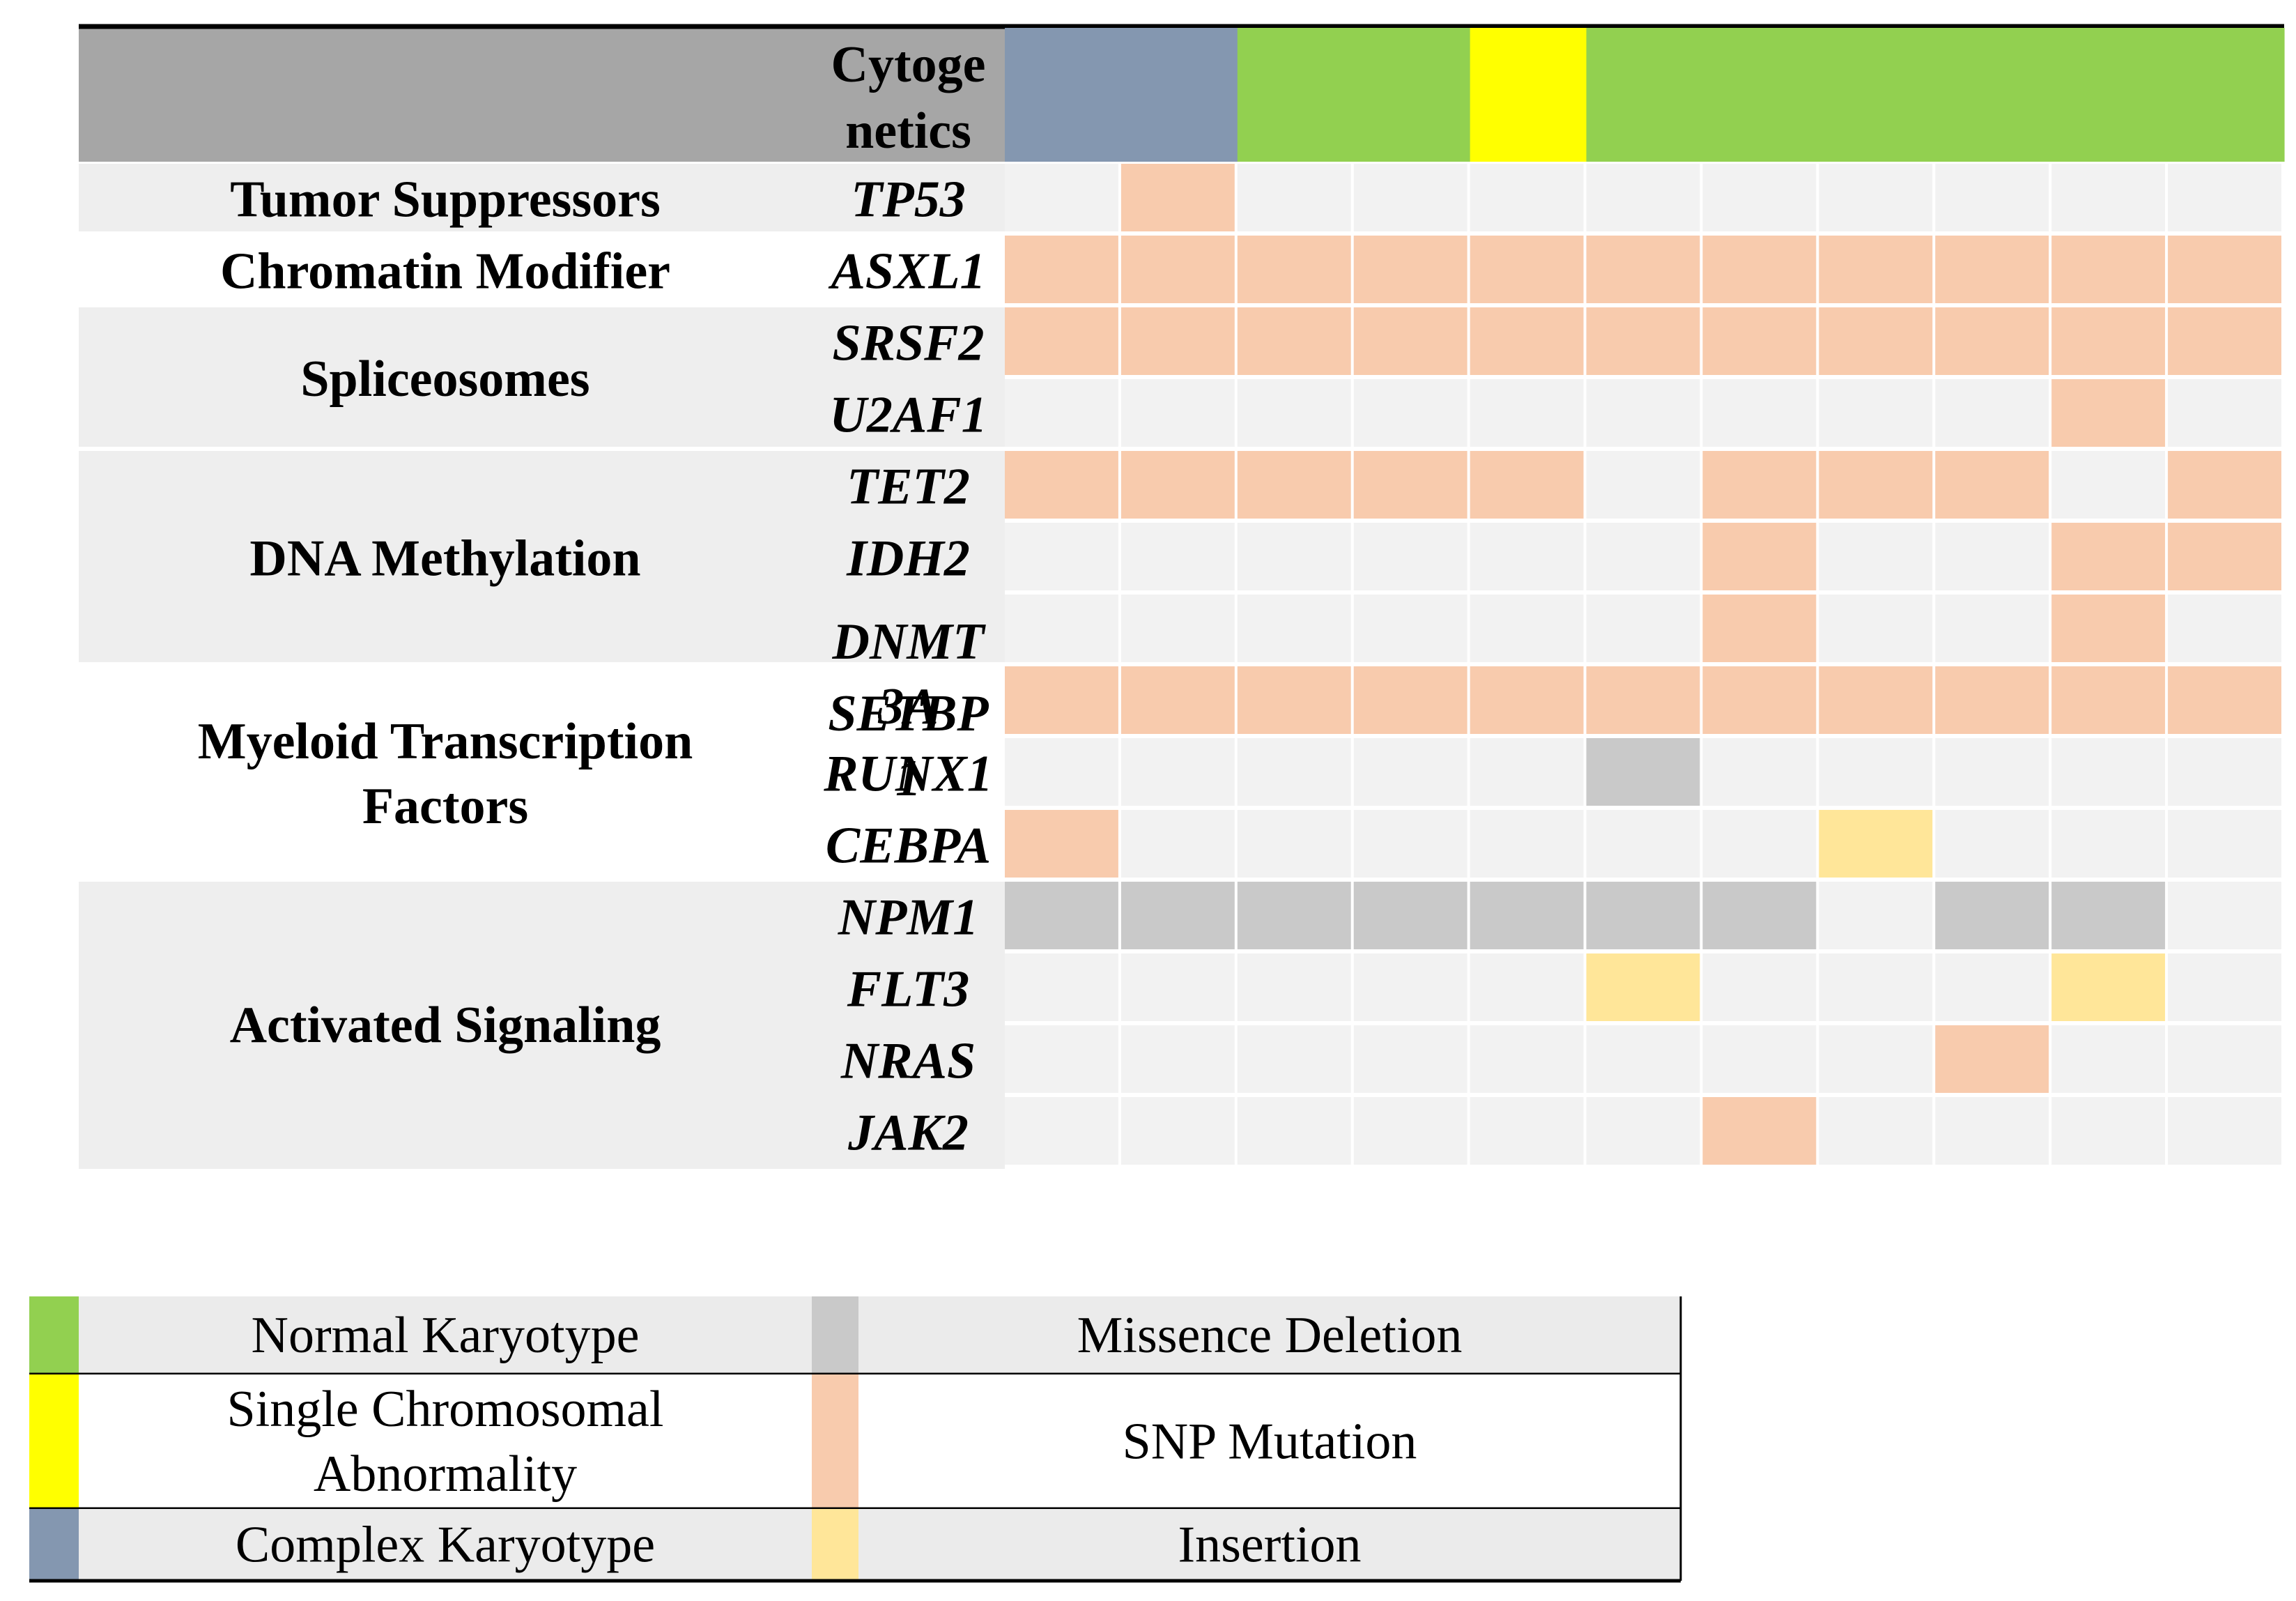 This screenshot has height=1601, width=2296. What do you see at coordinates (908, 559) in the screenshot?
I see `gene-label: IDH2` at bounding box center [908, 559].